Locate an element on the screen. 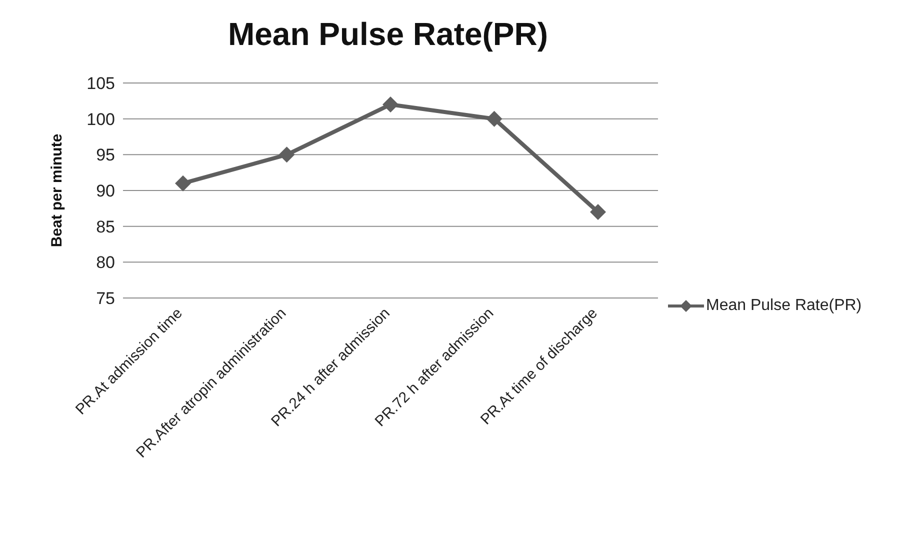 Image resolution: width=919 pixels, height=537 pixels. y-tick-label: 80 is located at coordinates (105, 262).